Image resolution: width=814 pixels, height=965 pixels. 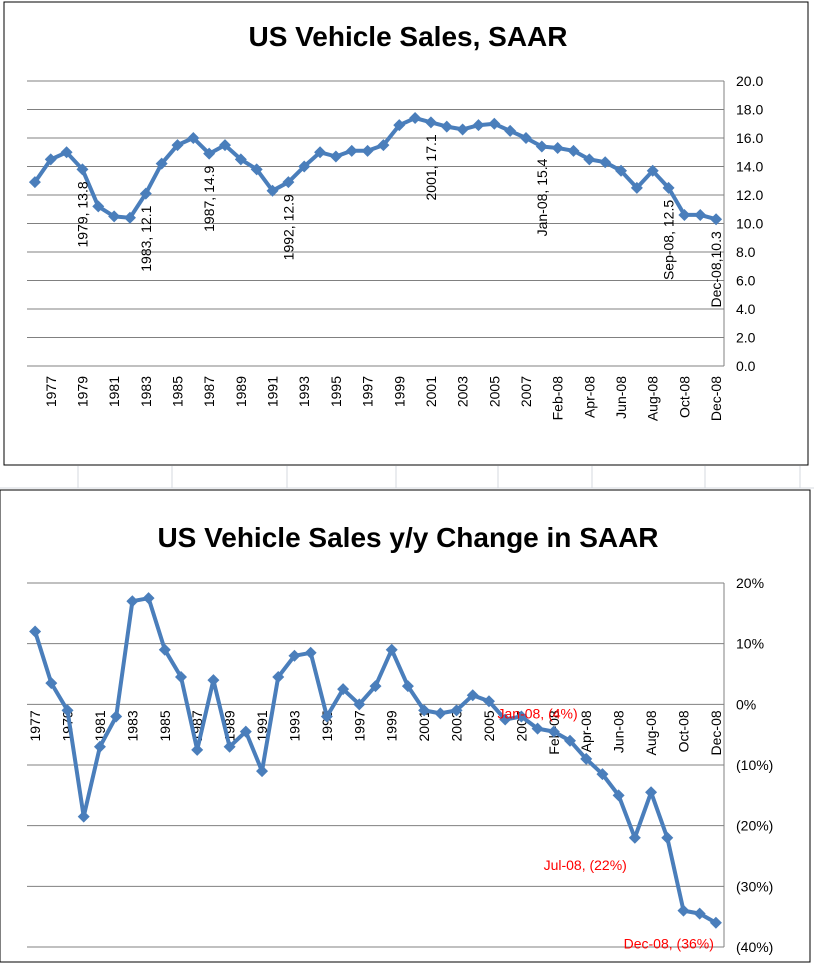 I want to click on chart2-x-tick-label: 1993, so click(x=294, y=725).